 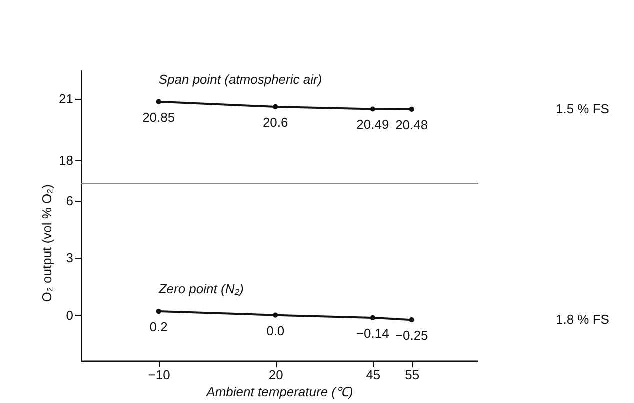 What do you see at coordinates (201, 289) in the screenshot?
I see `annotation: Zero point (N₂)` at bounding box center [201, 289].